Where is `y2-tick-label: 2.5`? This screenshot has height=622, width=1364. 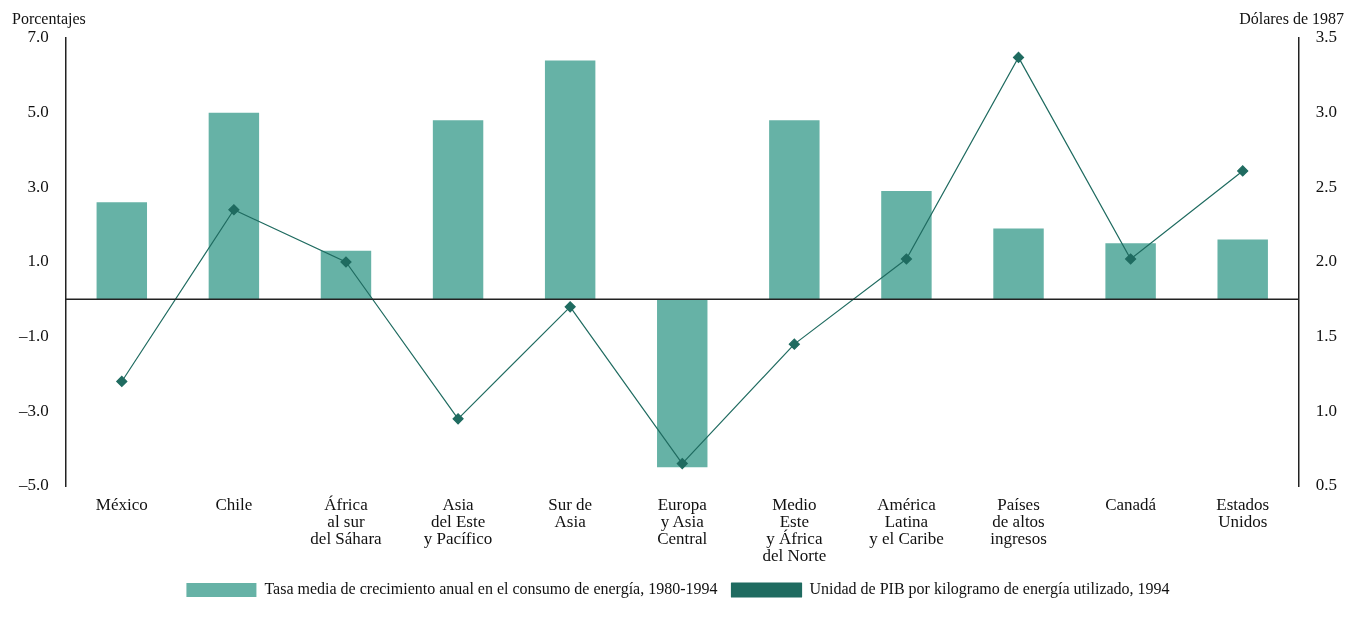
y2-tick-label: 2.5 is located at coordinates (1326, 186).